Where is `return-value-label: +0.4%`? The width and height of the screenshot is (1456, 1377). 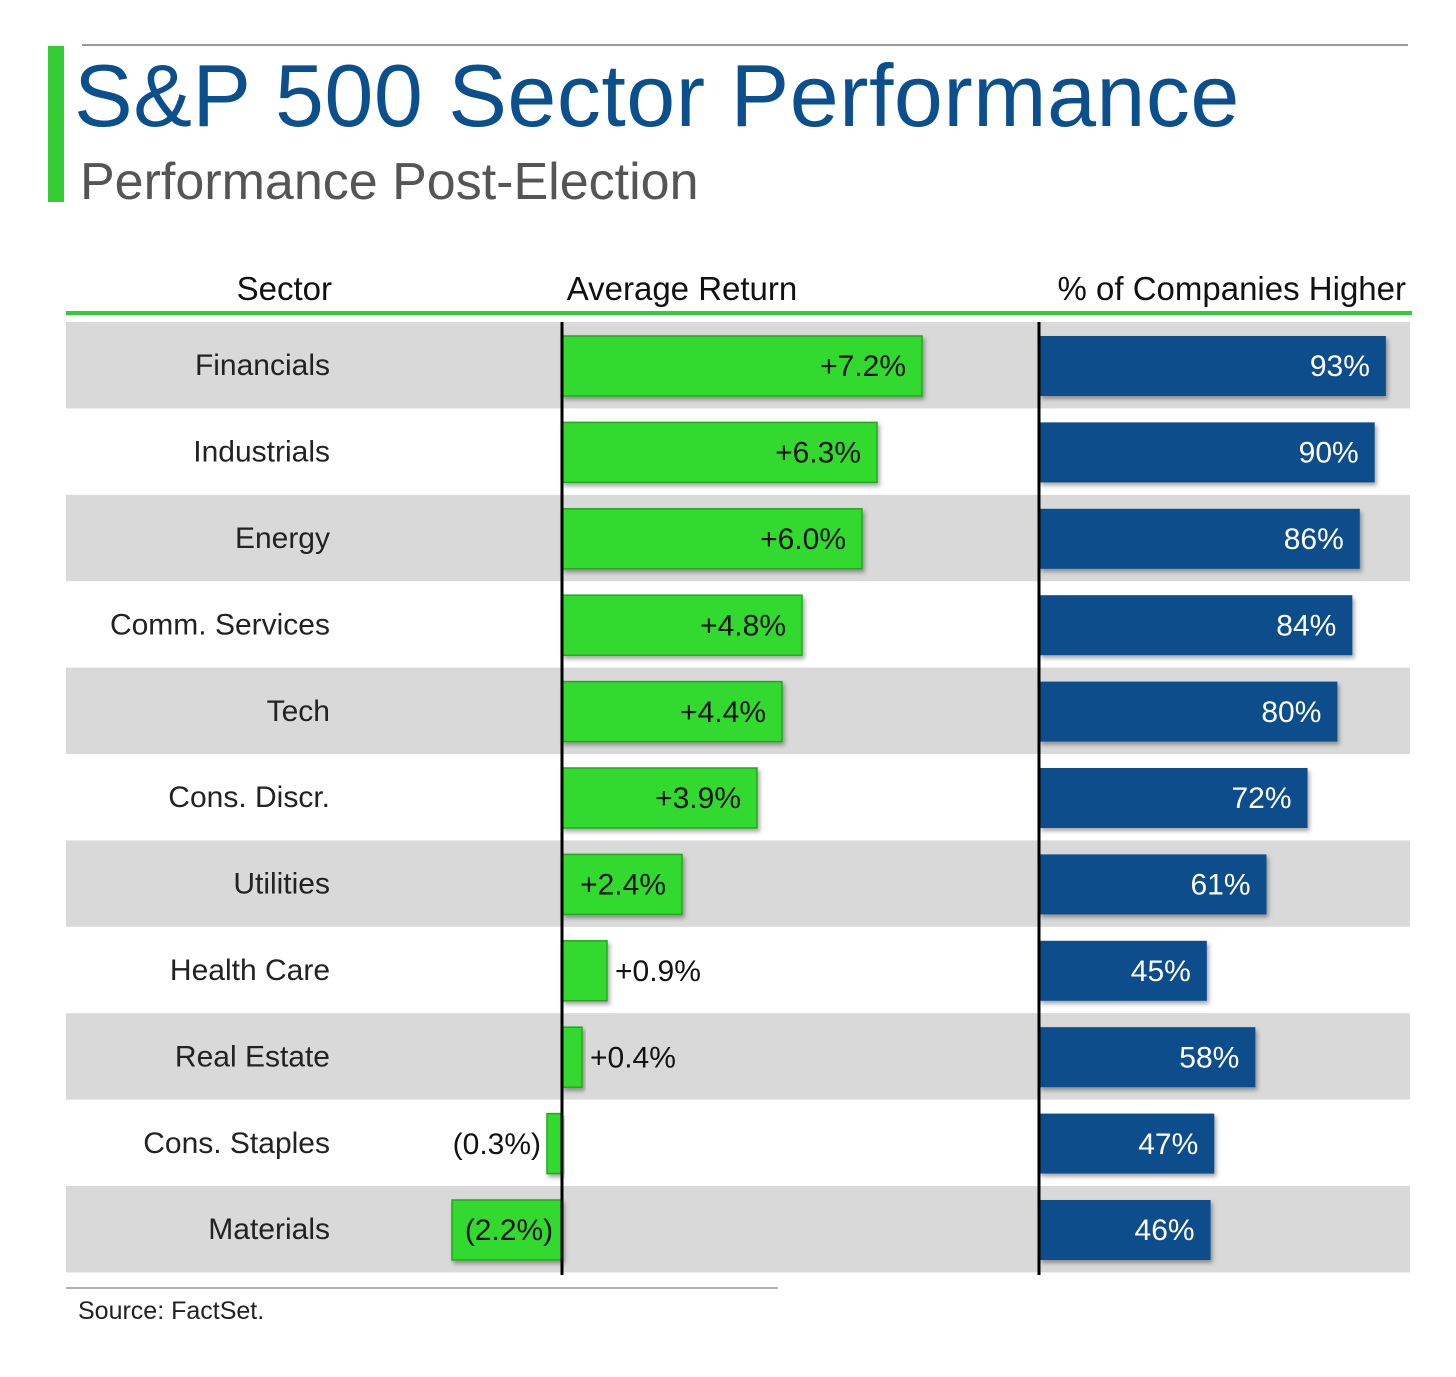 return-value-label: +0.4% is located at coordinates (633, 1057).